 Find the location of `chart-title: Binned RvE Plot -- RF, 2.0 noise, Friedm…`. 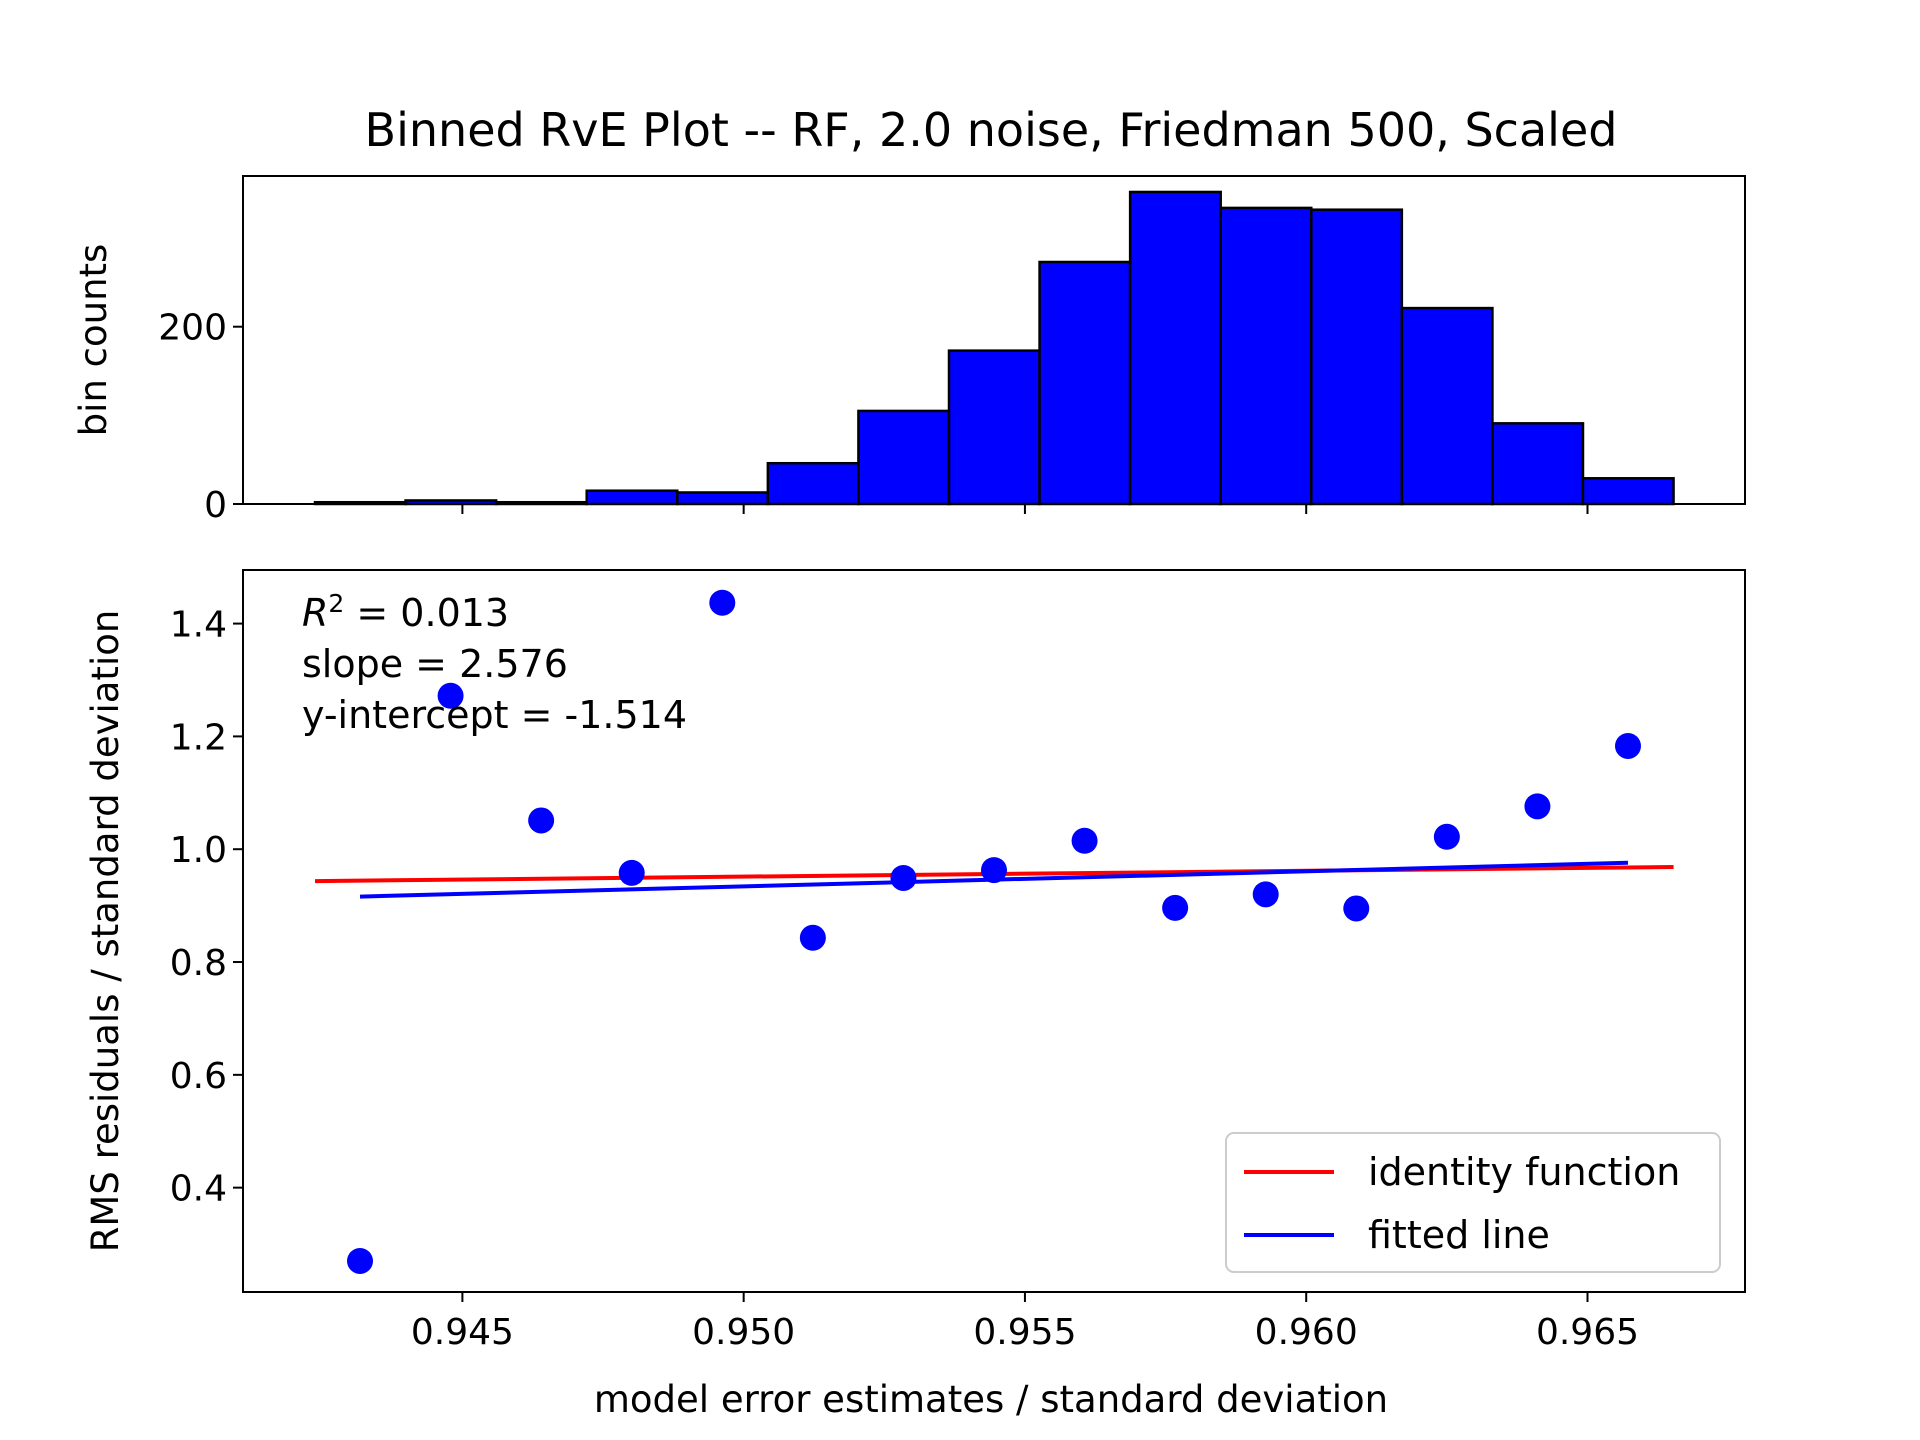

chart-title: Binned RvE Plot -- RF, 2.0 noise, Friedm… is located at coordinates (991, 130).